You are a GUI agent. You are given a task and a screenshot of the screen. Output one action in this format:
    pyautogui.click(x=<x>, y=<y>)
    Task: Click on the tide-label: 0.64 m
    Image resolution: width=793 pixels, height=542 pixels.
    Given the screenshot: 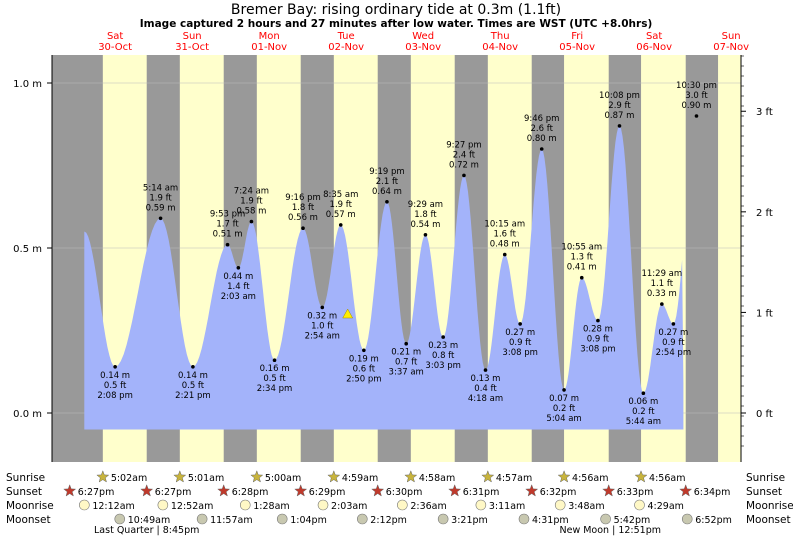 What is the action you would take?
    pyautogui.click(x=387, y=192)
    